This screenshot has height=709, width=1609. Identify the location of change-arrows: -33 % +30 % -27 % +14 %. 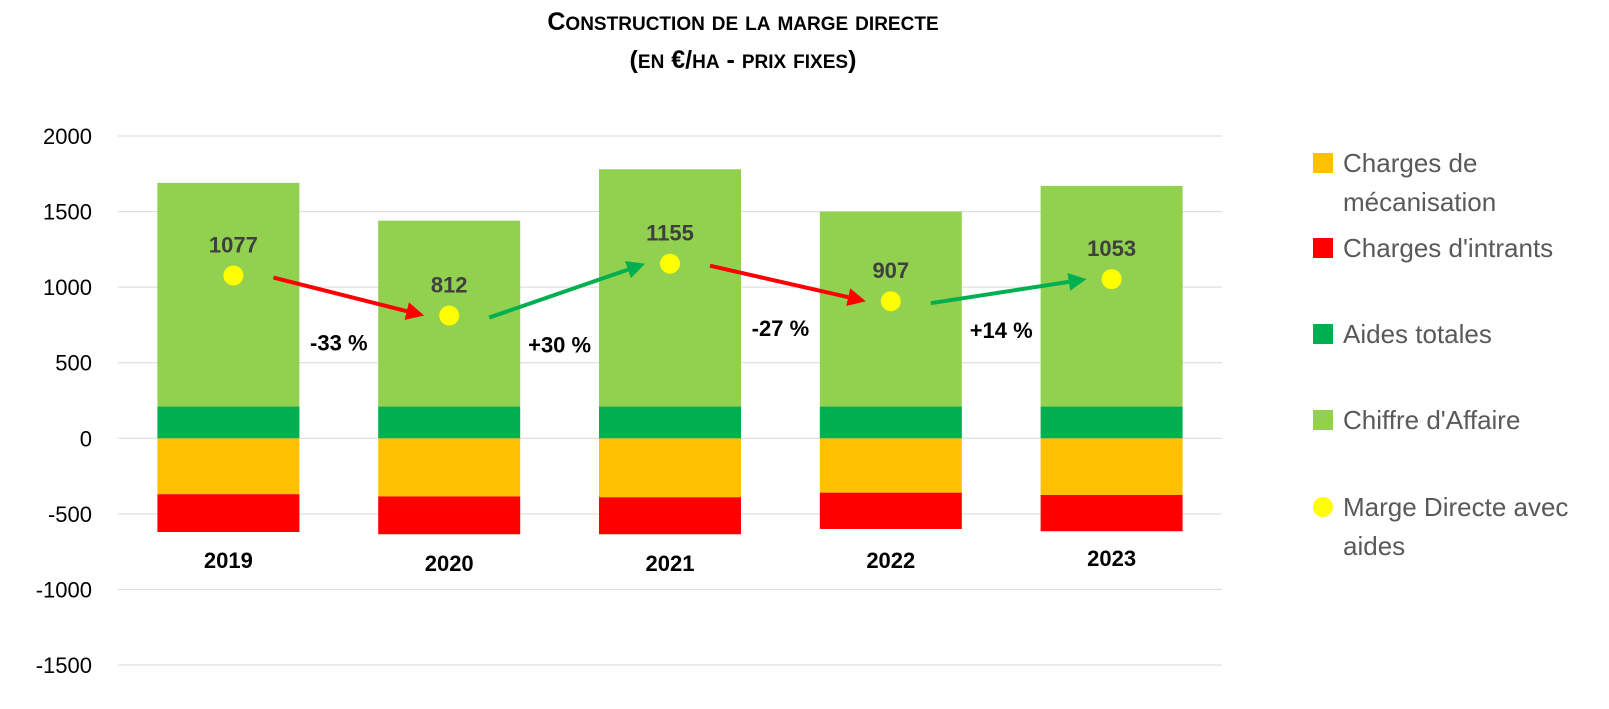
(679, 309).